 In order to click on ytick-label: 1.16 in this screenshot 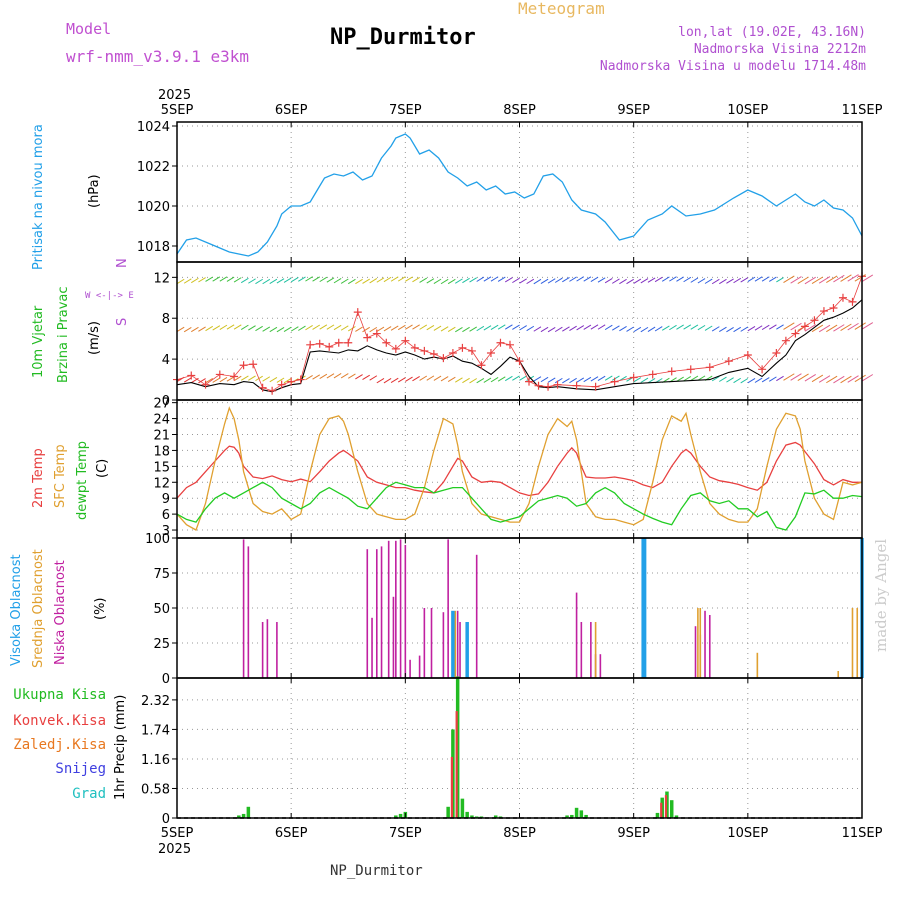, I will do `click(155, 760)`.